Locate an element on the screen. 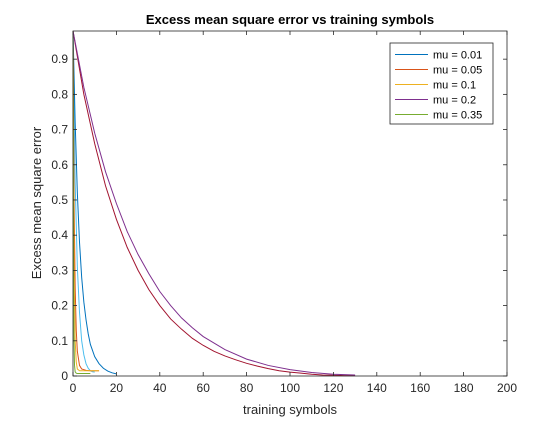 The height and width of the screenshot is (425, 560). x-tick-label: 200 is located at coordinates (507, 388).